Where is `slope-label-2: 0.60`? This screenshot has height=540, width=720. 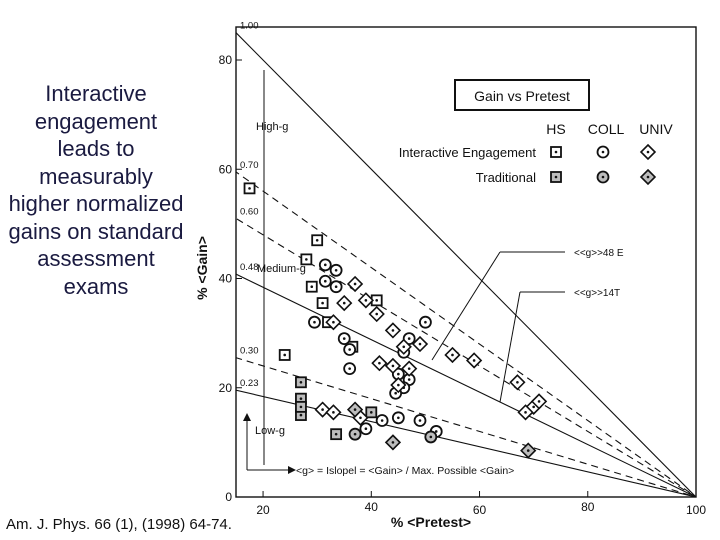 slope-label-2: 0.60 is located at coordinates (249, 211).